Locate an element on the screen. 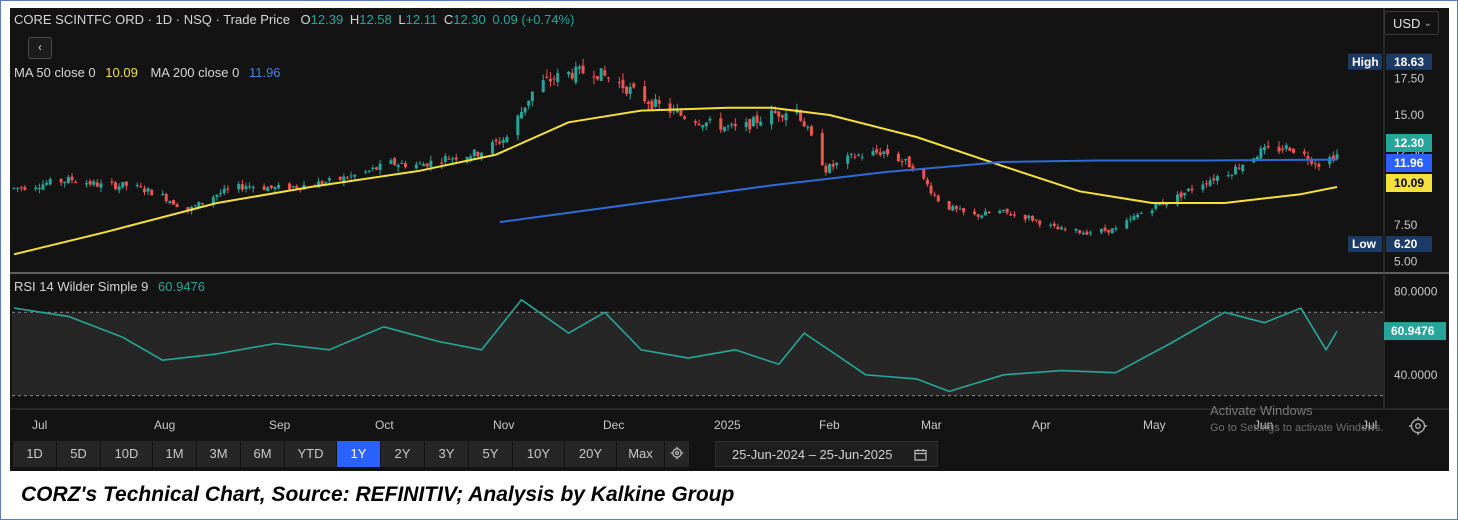 This screenshot has height=520, width=1458. time-axis-label: Jul is located at coordinates (39, 425).